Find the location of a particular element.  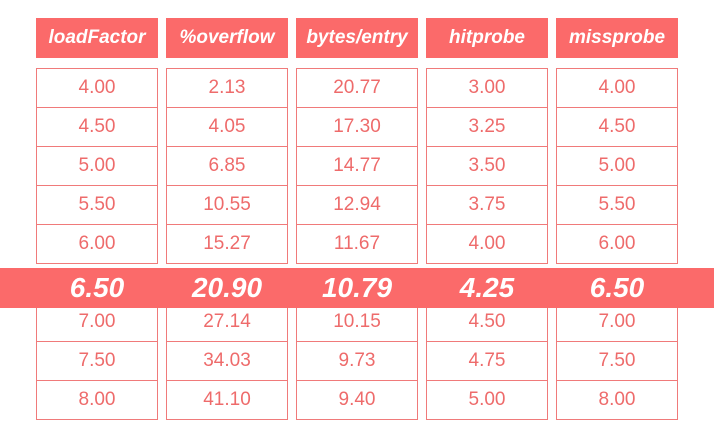

highlight-cell-bytes-entry: 10.79 is located at coordinates (357, 287).